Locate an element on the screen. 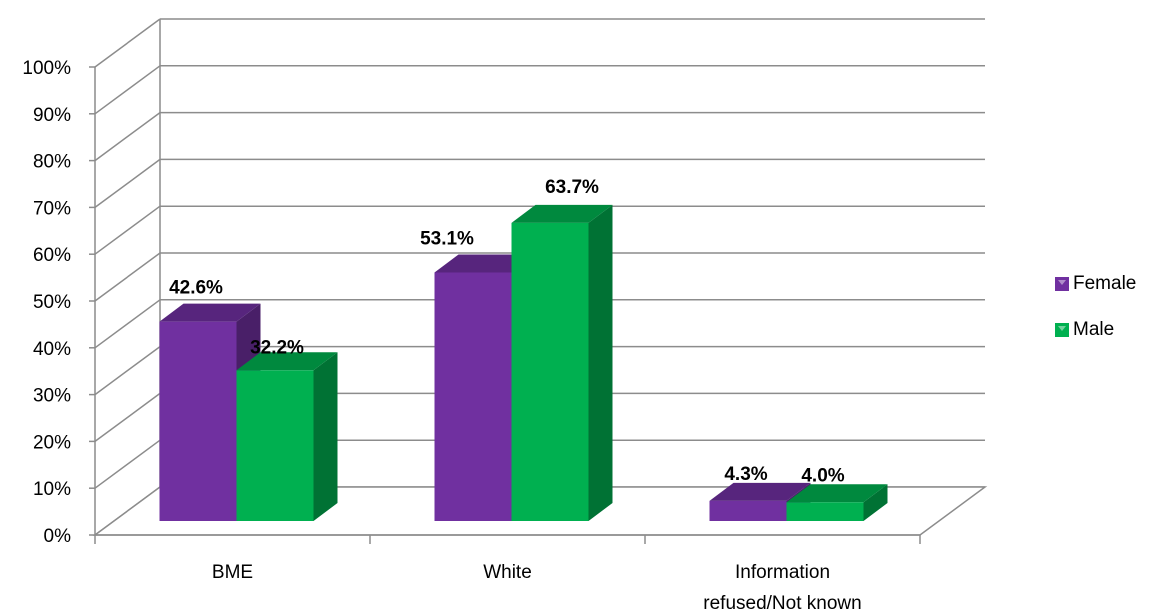 This screenshot has height=616, width=1160. x-category-label: refused/Not known is located at coordinates (782, 603).